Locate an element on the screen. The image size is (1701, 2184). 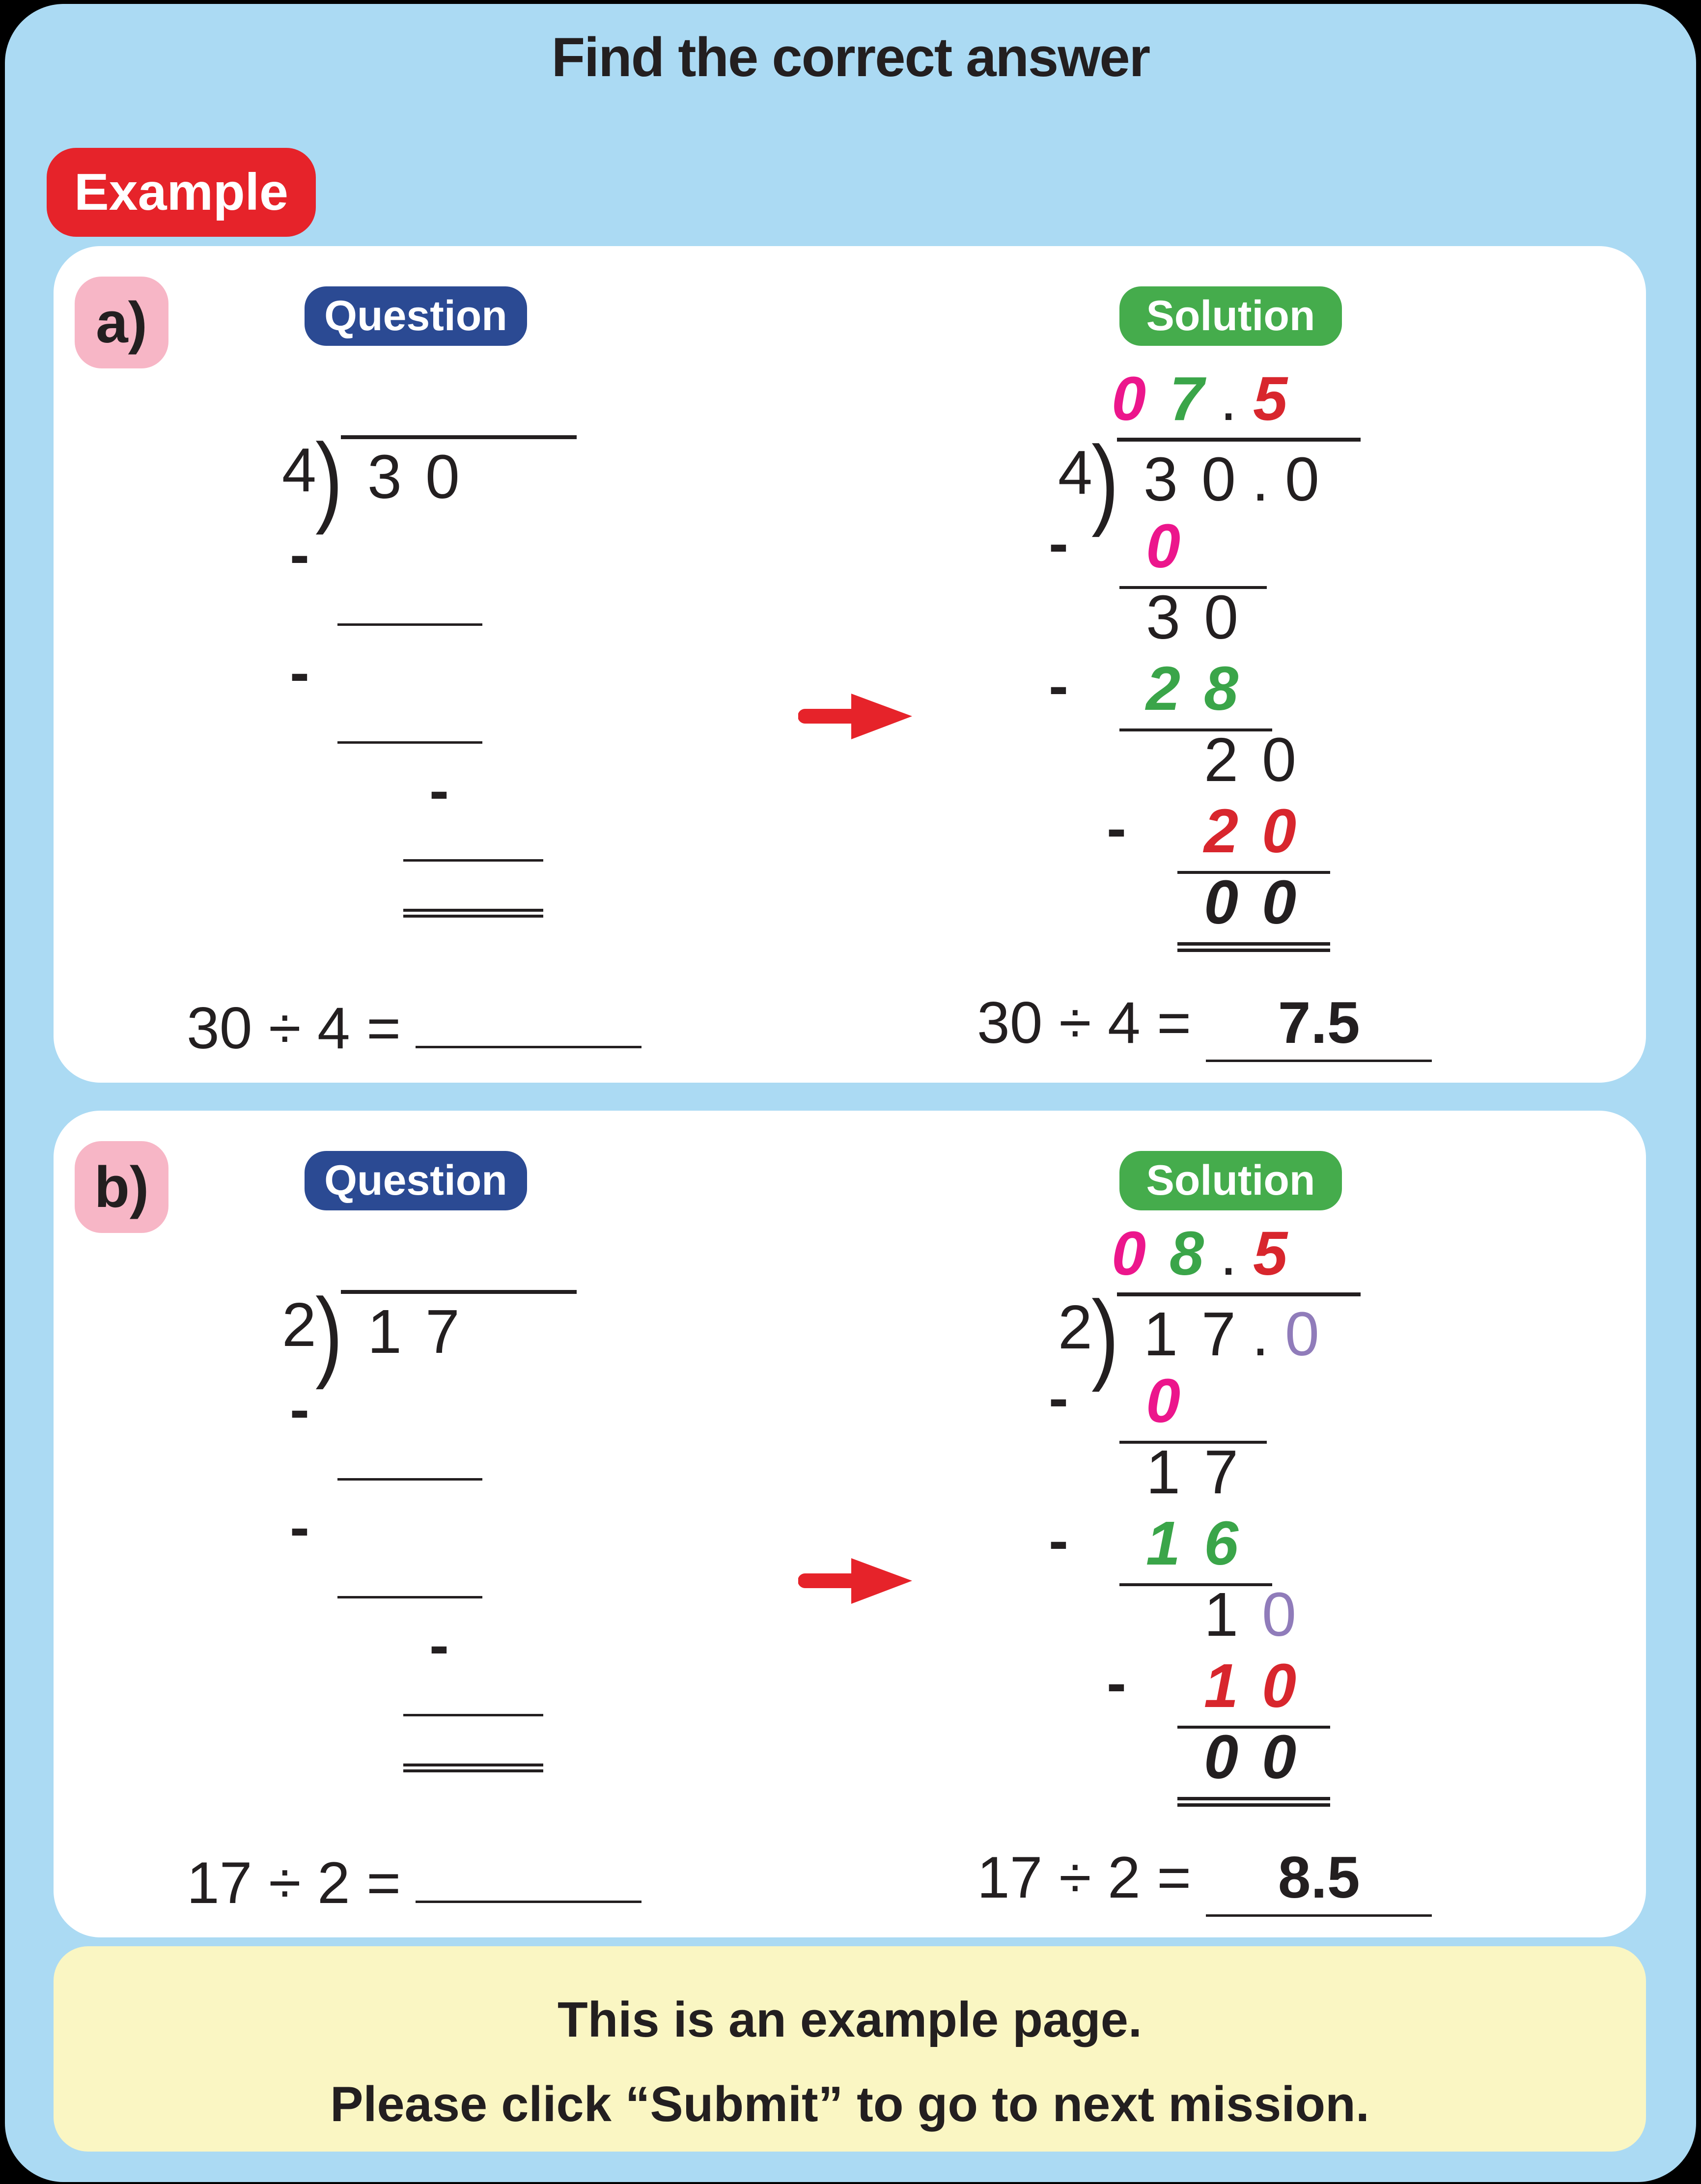
answer-value: 8.5 is located at coordinates (1319, 1880).